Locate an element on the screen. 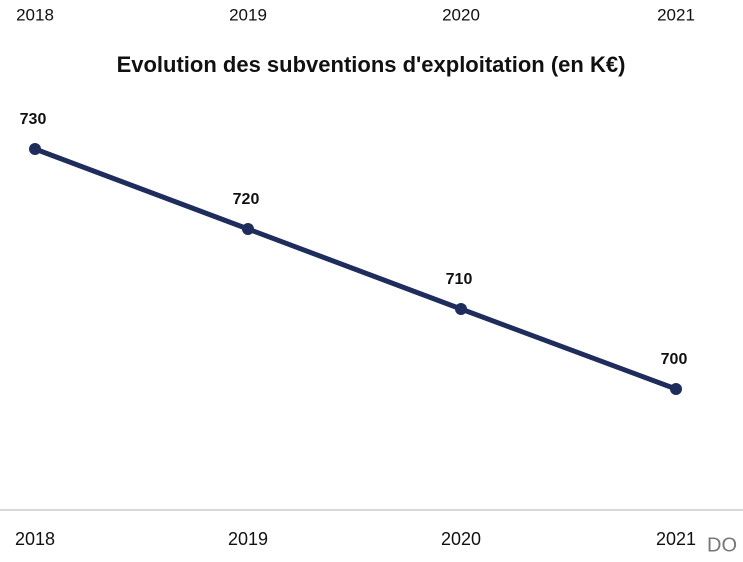  x-tick-label: 2018 is located at coordinates (35, 539).